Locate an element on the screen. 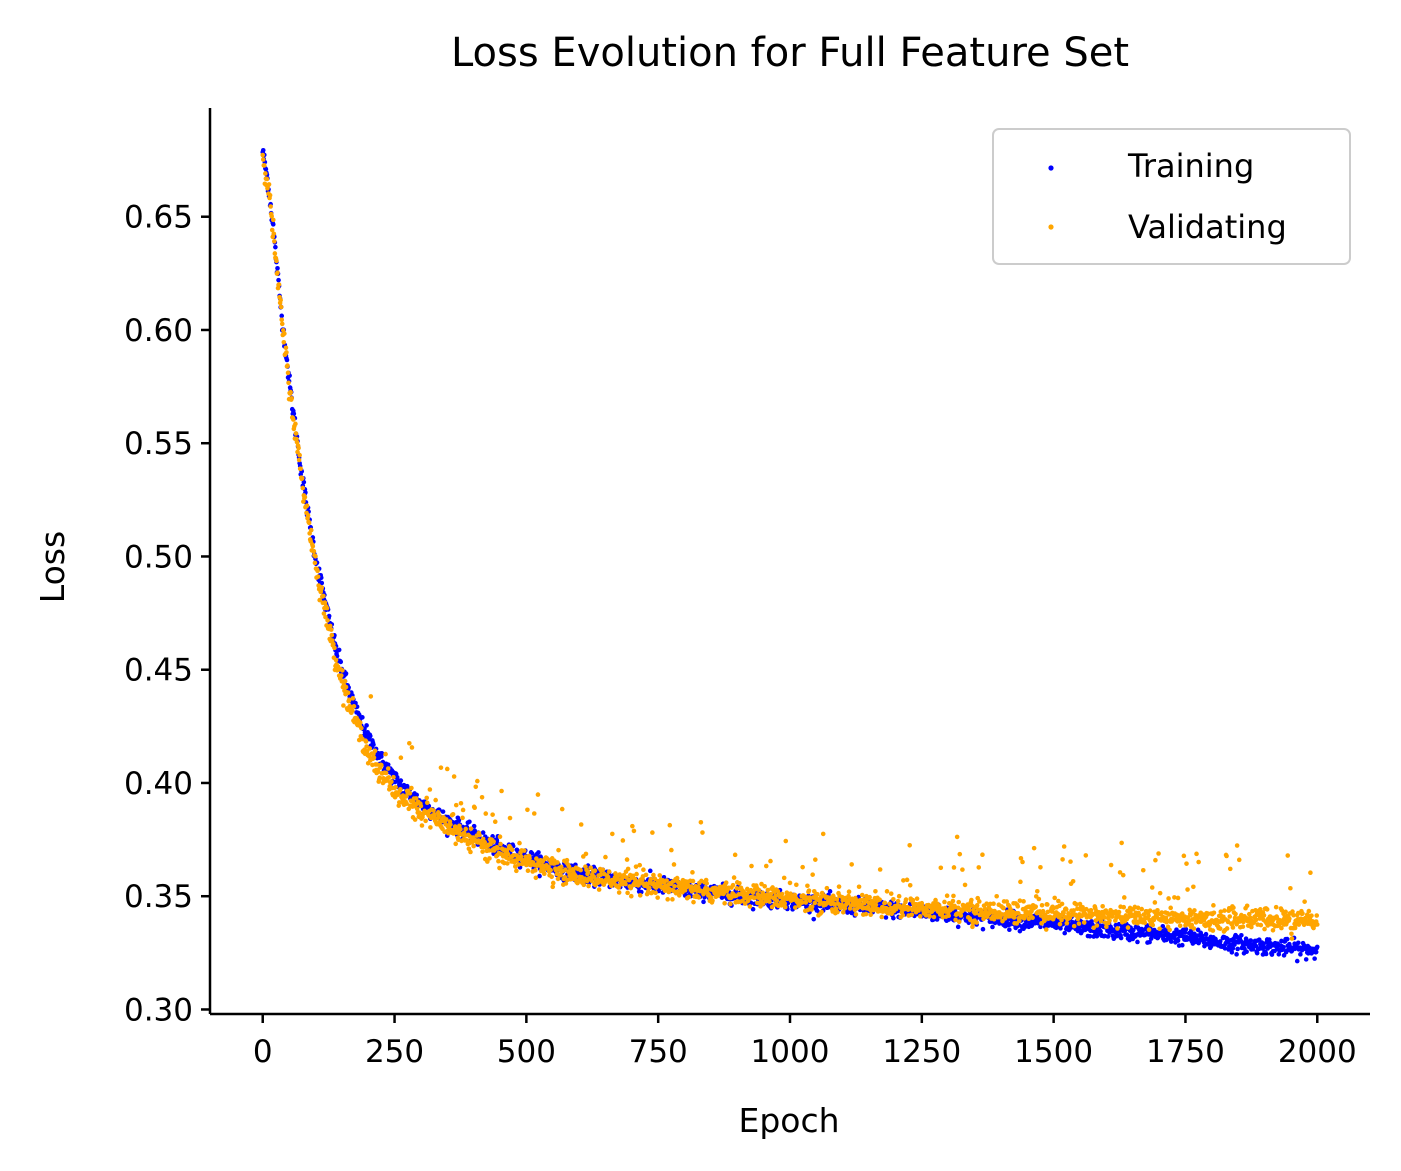 This screenshot has width=1401, height=1171. y-tick-label: 0.65 is located at coordinates (158, 218).